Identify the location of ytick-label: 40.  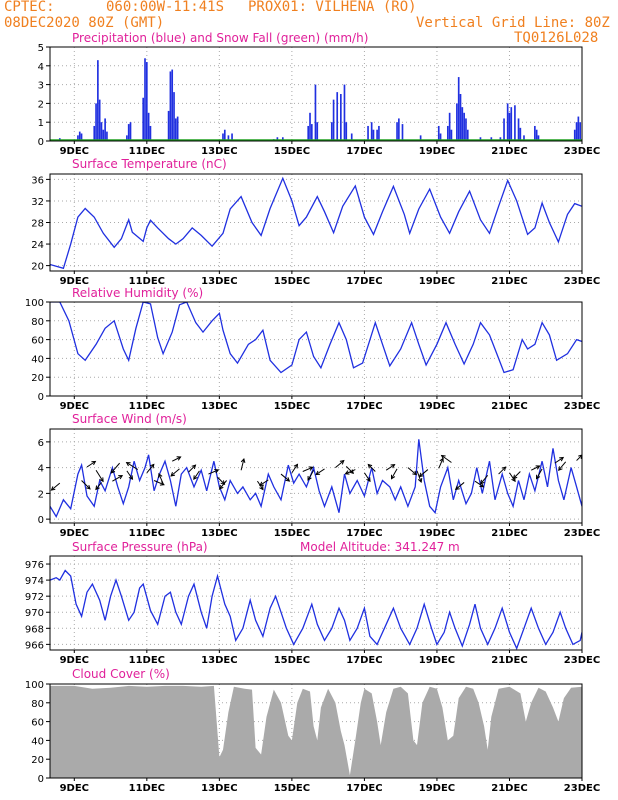
(37, 741).